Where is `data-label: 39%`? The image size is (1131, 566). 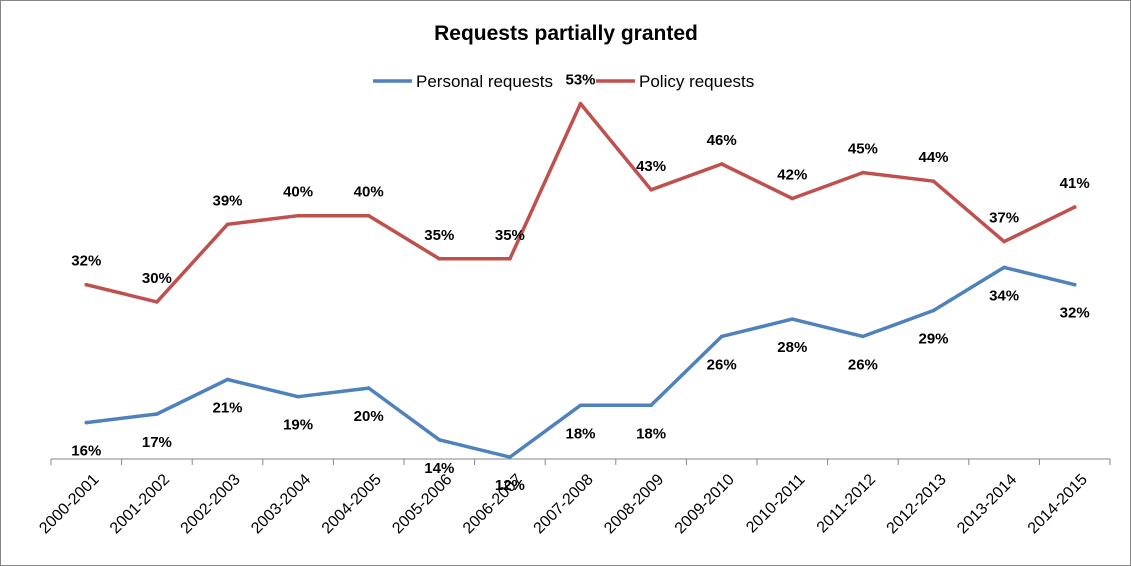
data-label: 39% is located at coordinates (227, 200).